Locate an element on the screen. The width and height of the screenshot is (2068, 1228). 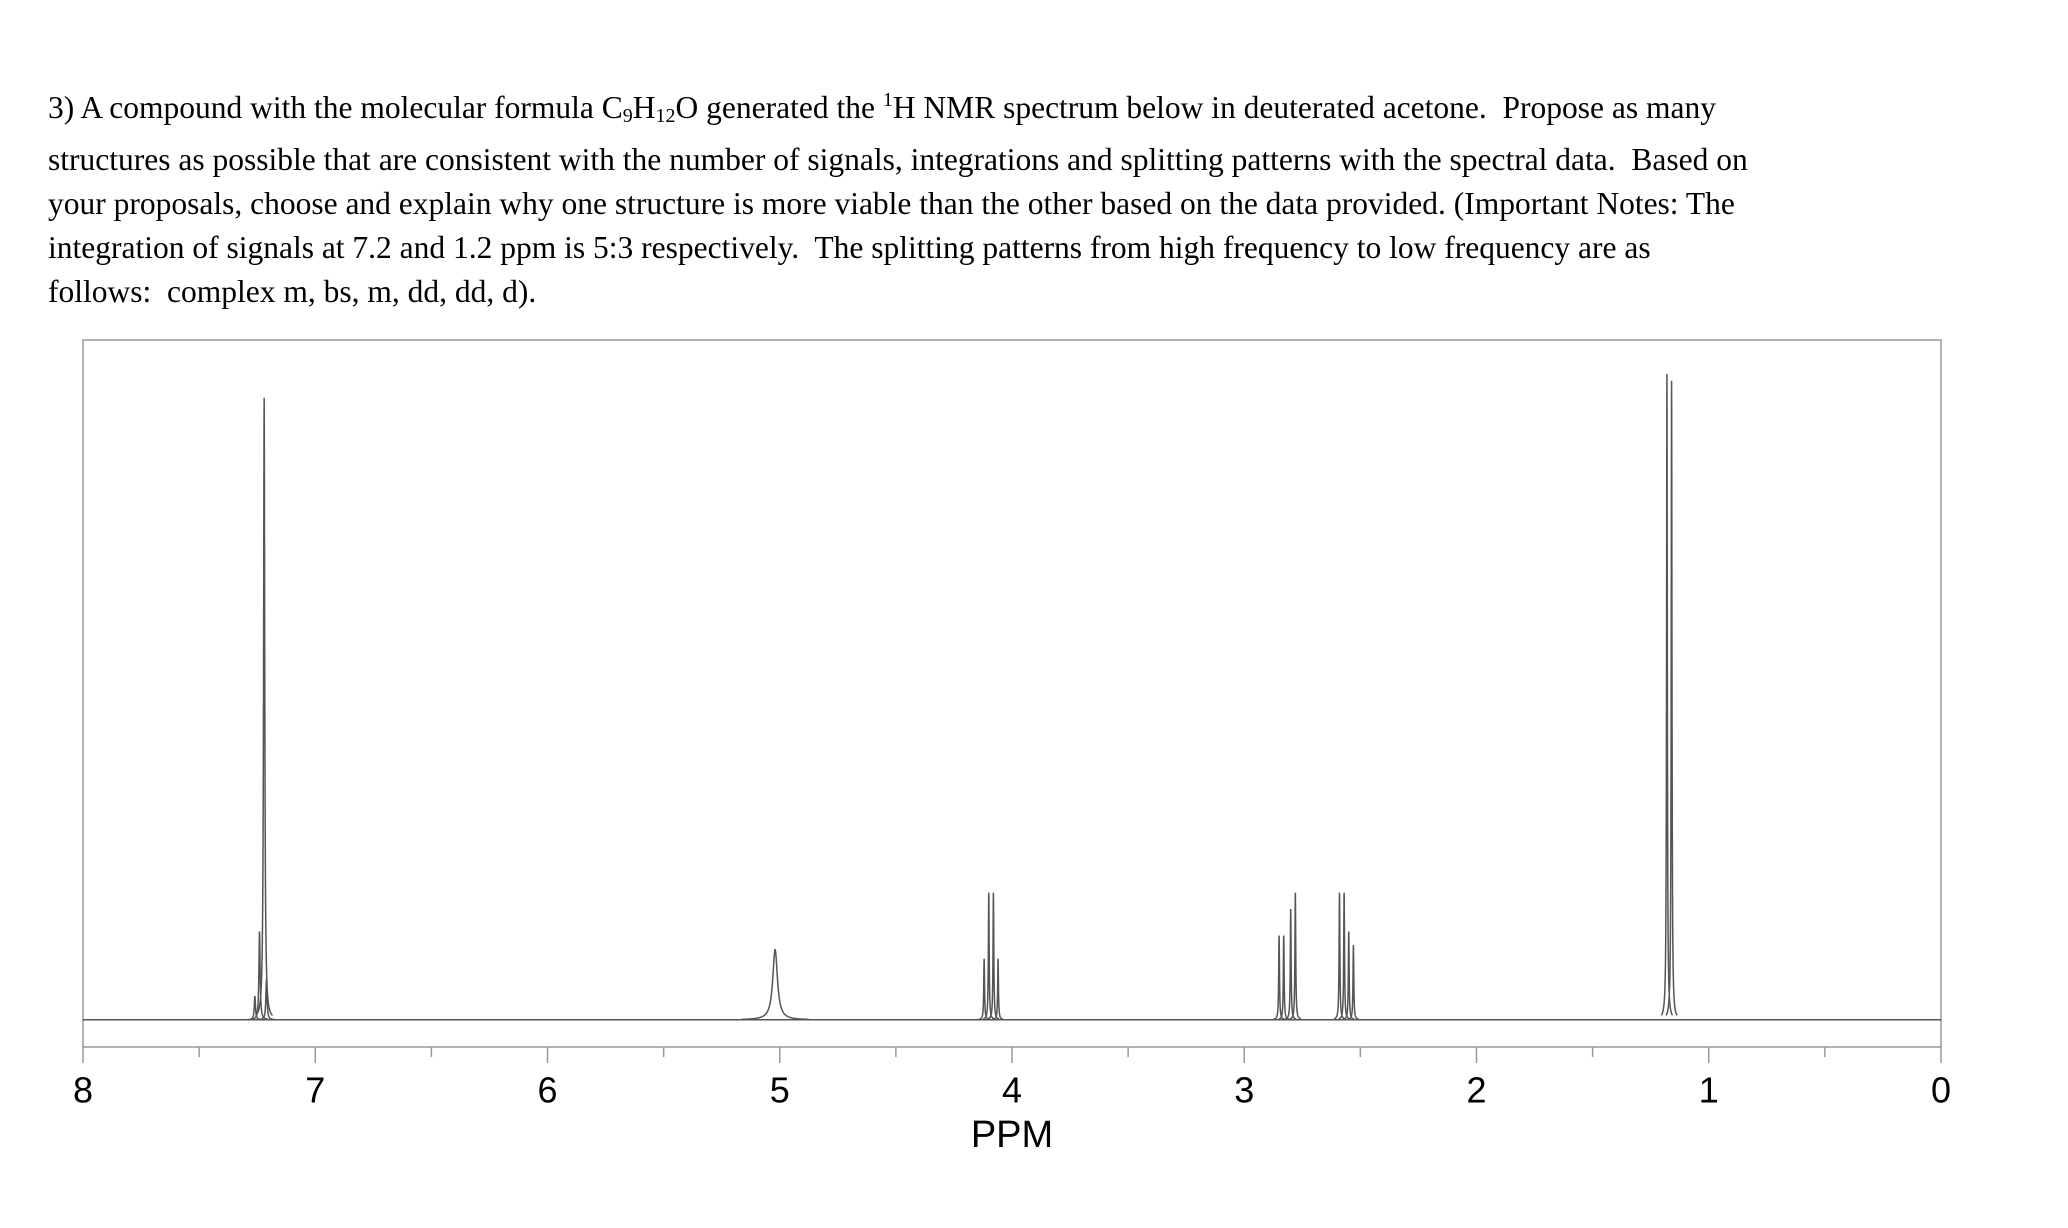
x-tick-label: 1 is located at coordinates (1709, 1090).